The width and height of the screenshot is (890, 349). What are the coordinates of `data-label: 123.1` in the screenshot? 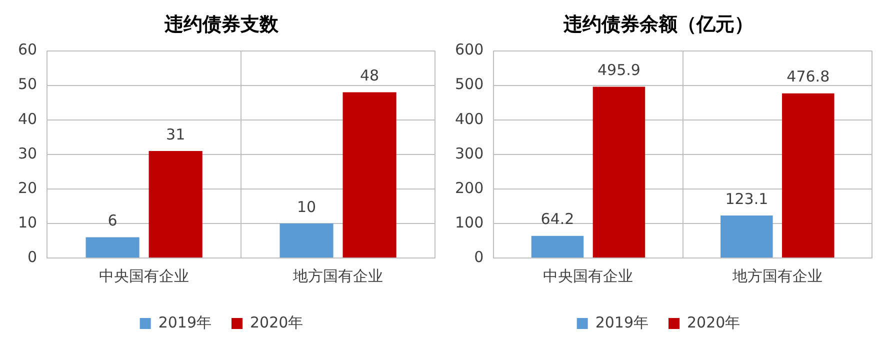 It's located at (746, 199).